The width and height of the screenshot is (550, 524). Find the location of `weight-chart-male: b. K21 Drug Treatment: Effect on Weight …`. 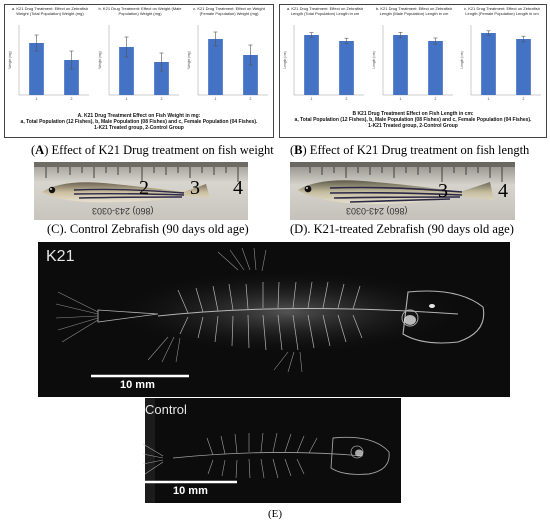

weight-chart-male: b. K21 Drug Treatment: Effect on Weight … is located at coordinates (140, 56).